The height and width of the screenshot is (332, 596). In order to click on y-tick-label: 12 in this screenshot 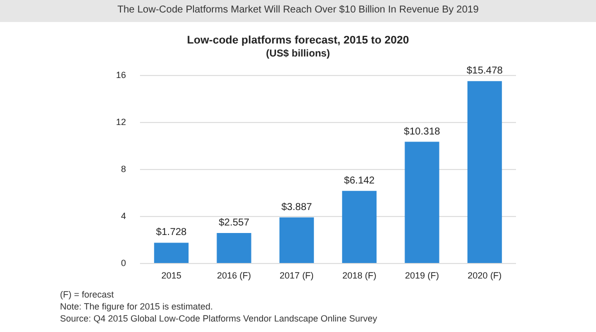, I will do `click(121, 122)`.